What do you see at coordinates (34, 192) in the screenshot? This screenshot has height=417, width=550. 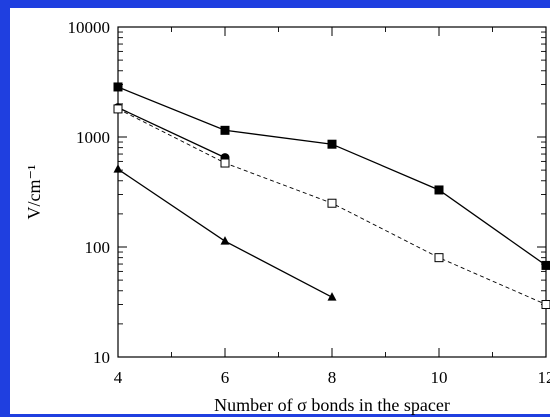 I see `y-axis-title: V/cm⁻¹` at bounding box center [34, 192].